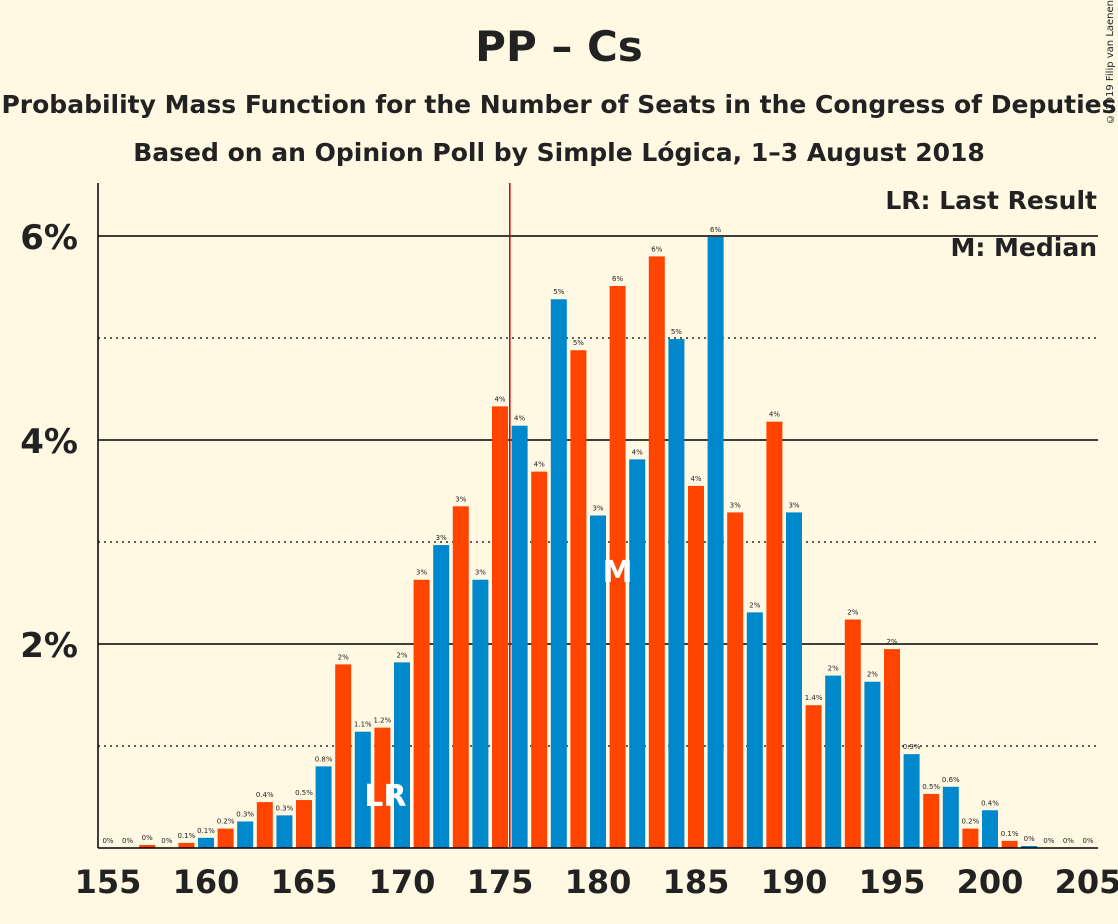 The image size is (1118, 924). Describe the element at coordinates (971, 822) in the screenshot. I see `bar-value-label: 0.2%` at that location.